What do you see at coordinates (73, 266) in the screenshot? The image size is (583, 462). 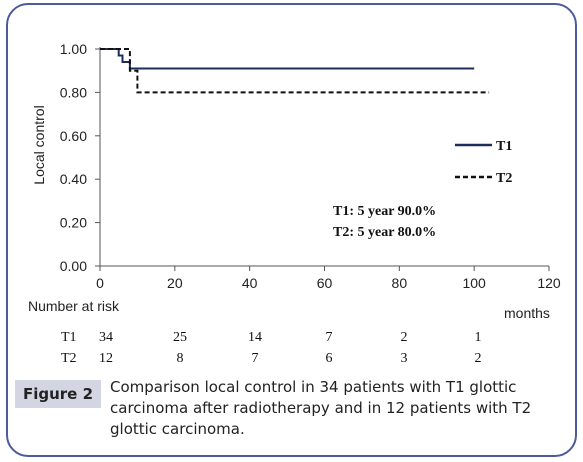 I see `y-tick-label: 0.00` at bounding box center [73, 266].